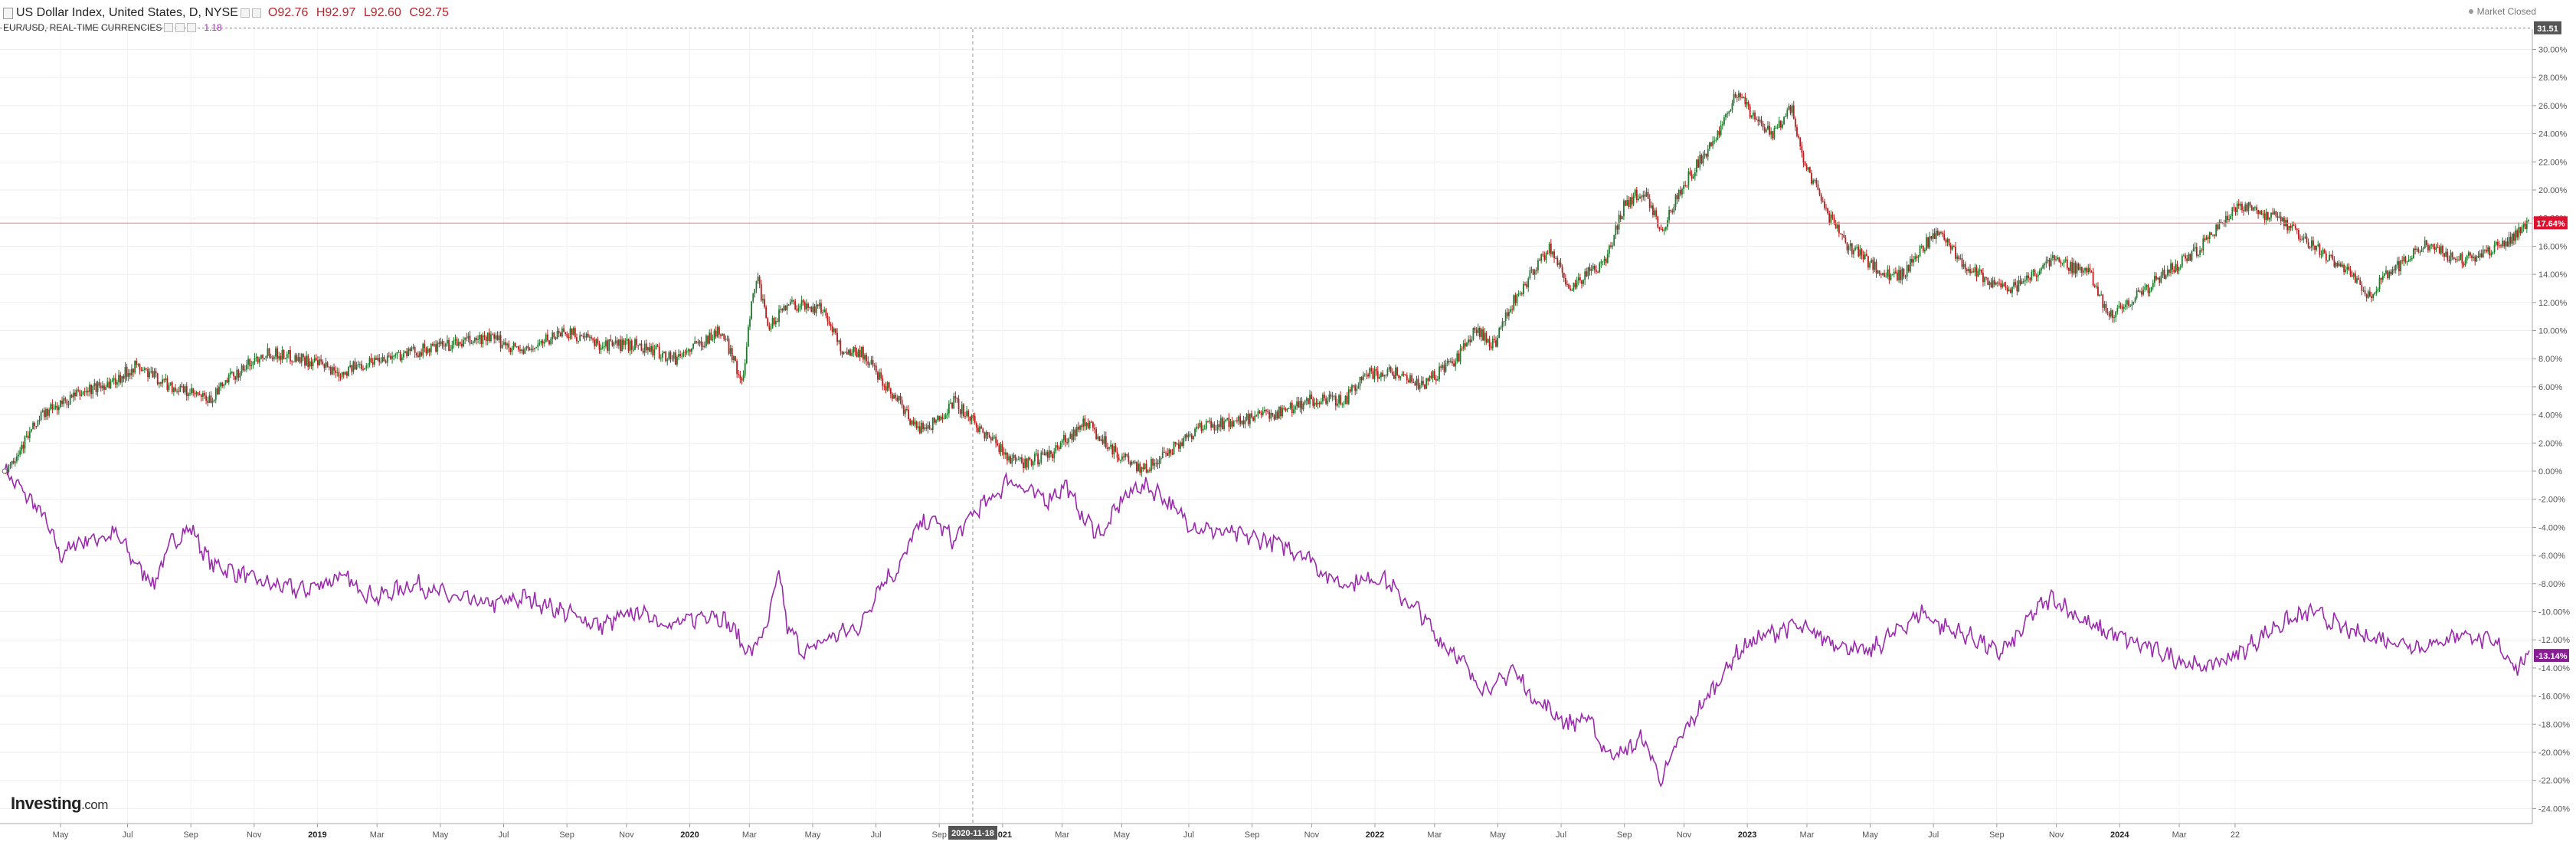  I want to click on collapse-icon, so click(8, 13).